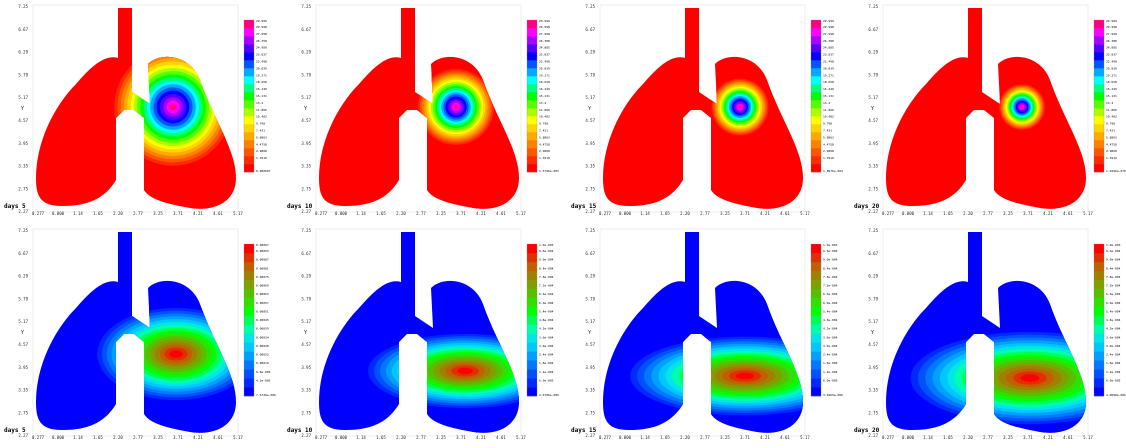 Image resolution: width=1126 pixels, height=448 pixels. Describe the element at coordinates (306, 97) in the screenshot. I see `y-tick-label: 5.17` at that location.